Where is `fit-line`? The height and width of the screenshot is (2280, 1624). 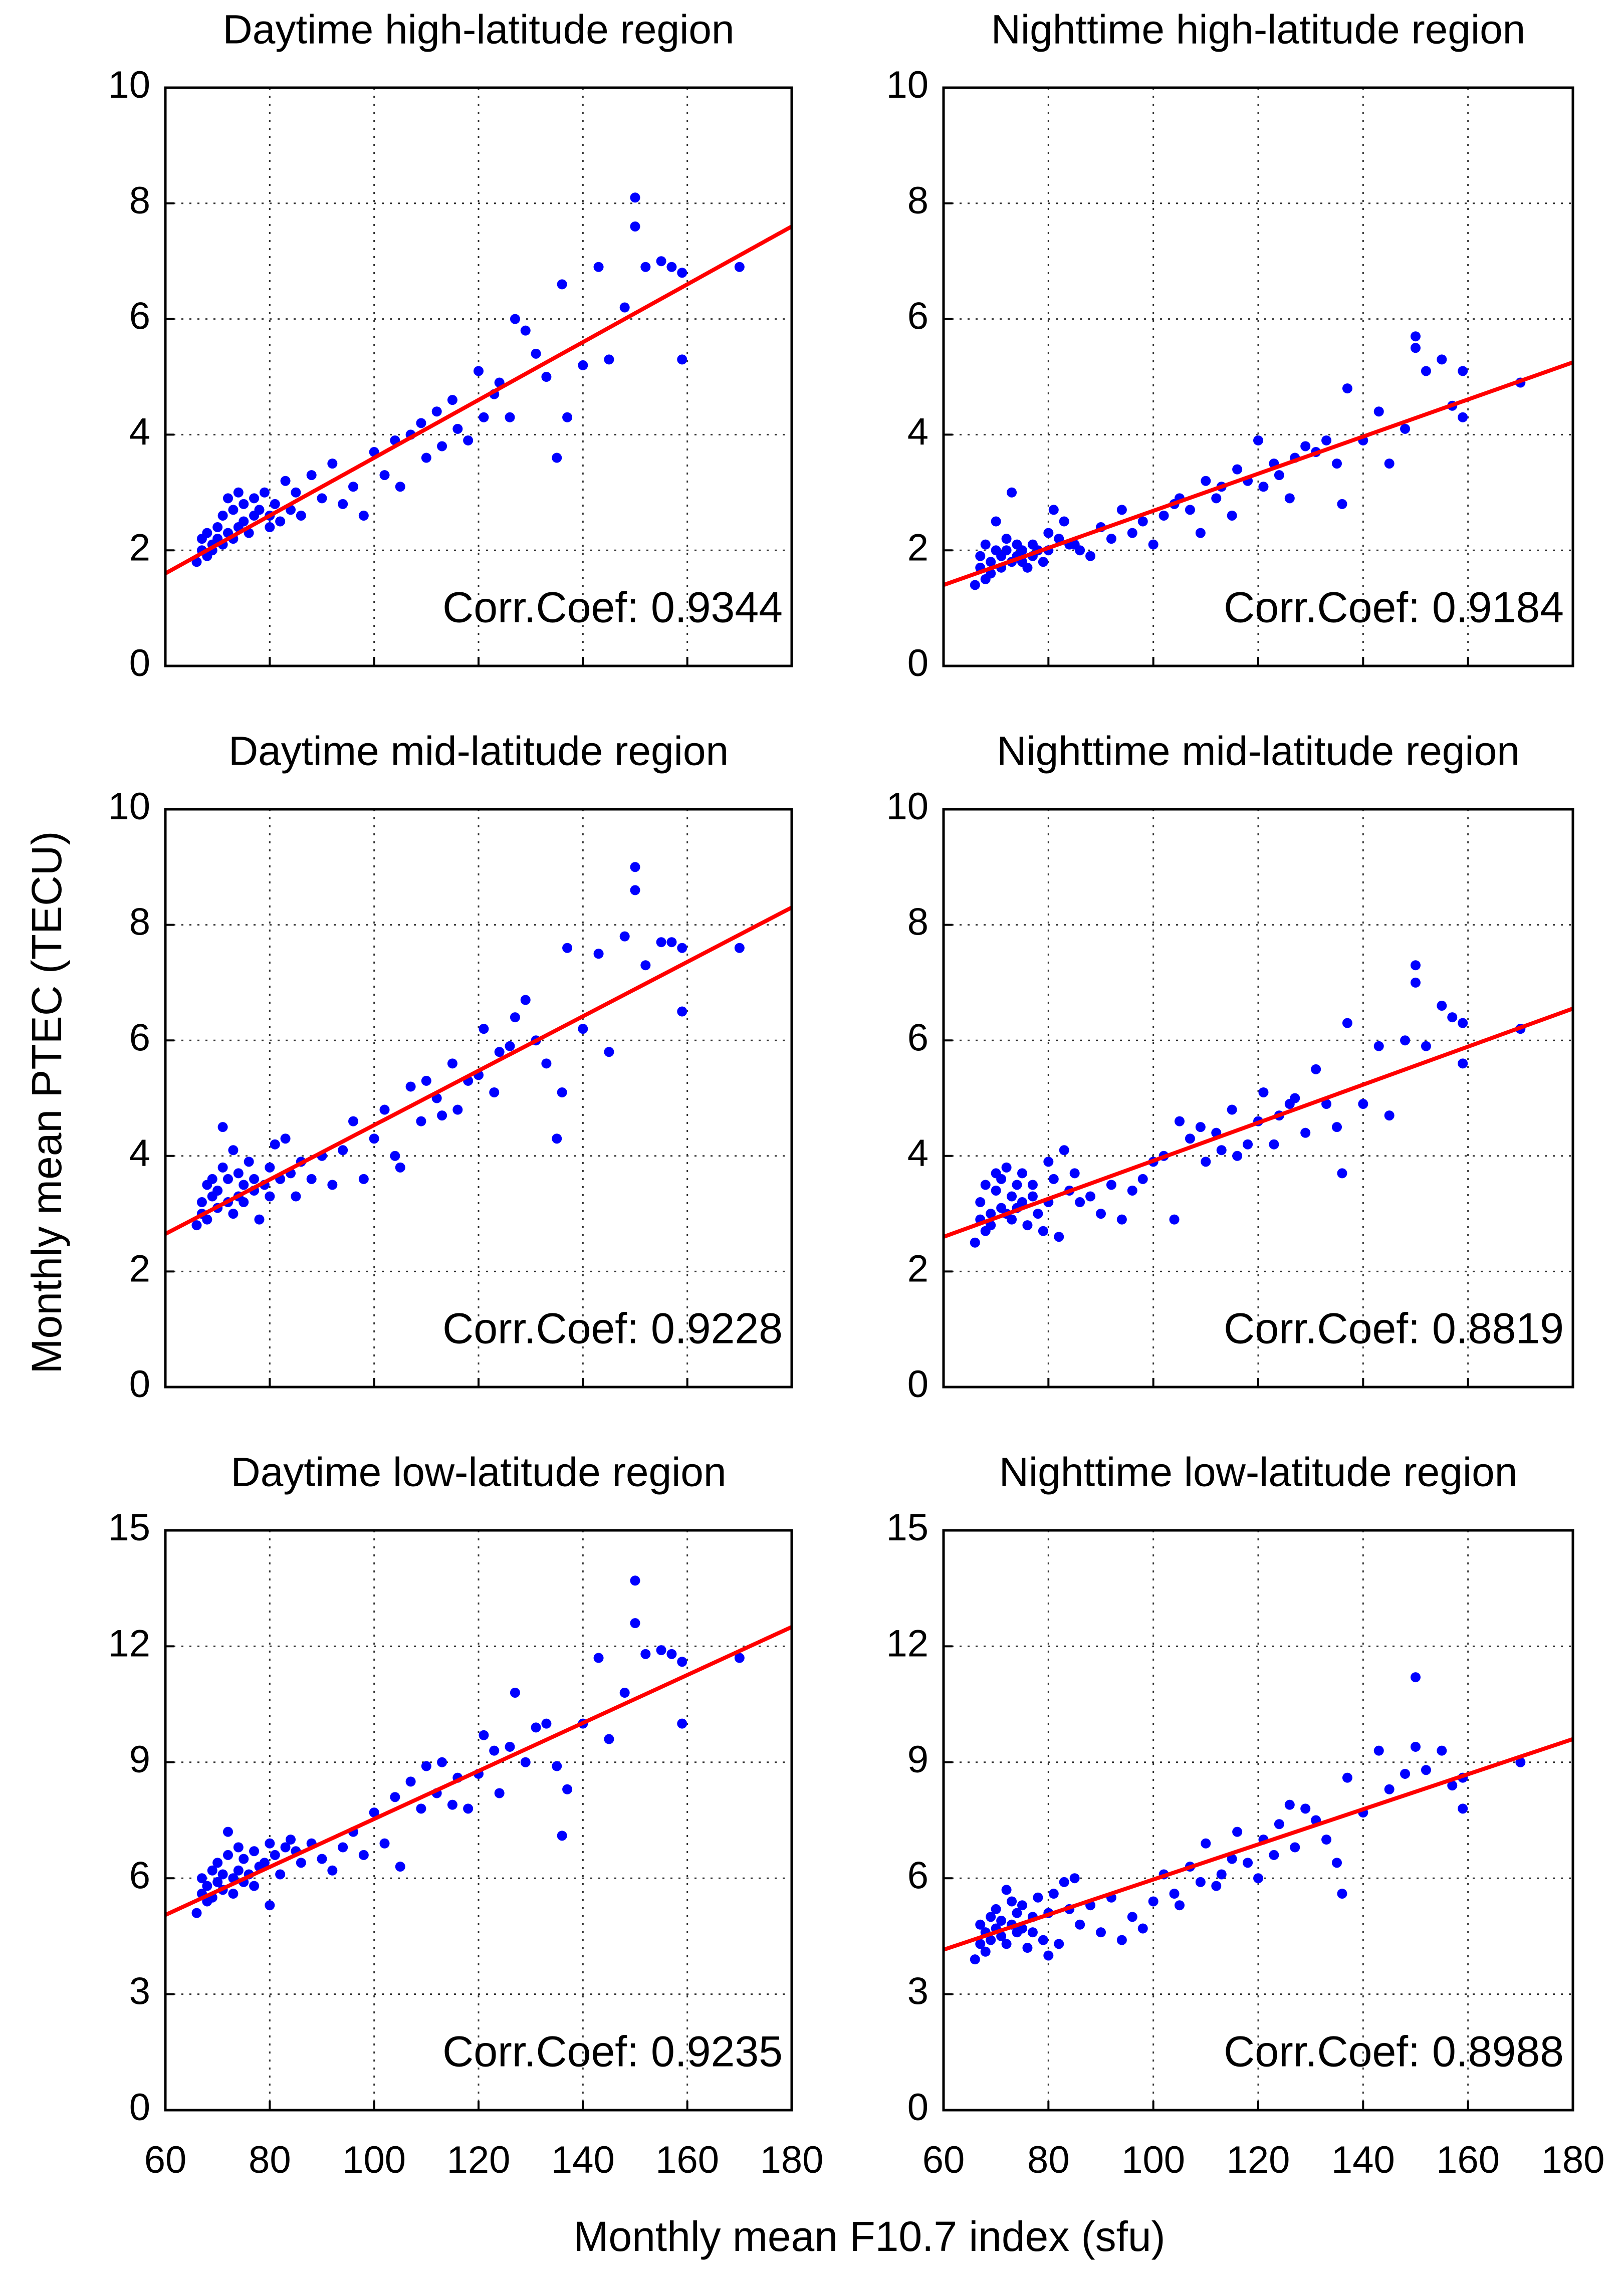 fit-line is located at coordinates (1258, 1845).